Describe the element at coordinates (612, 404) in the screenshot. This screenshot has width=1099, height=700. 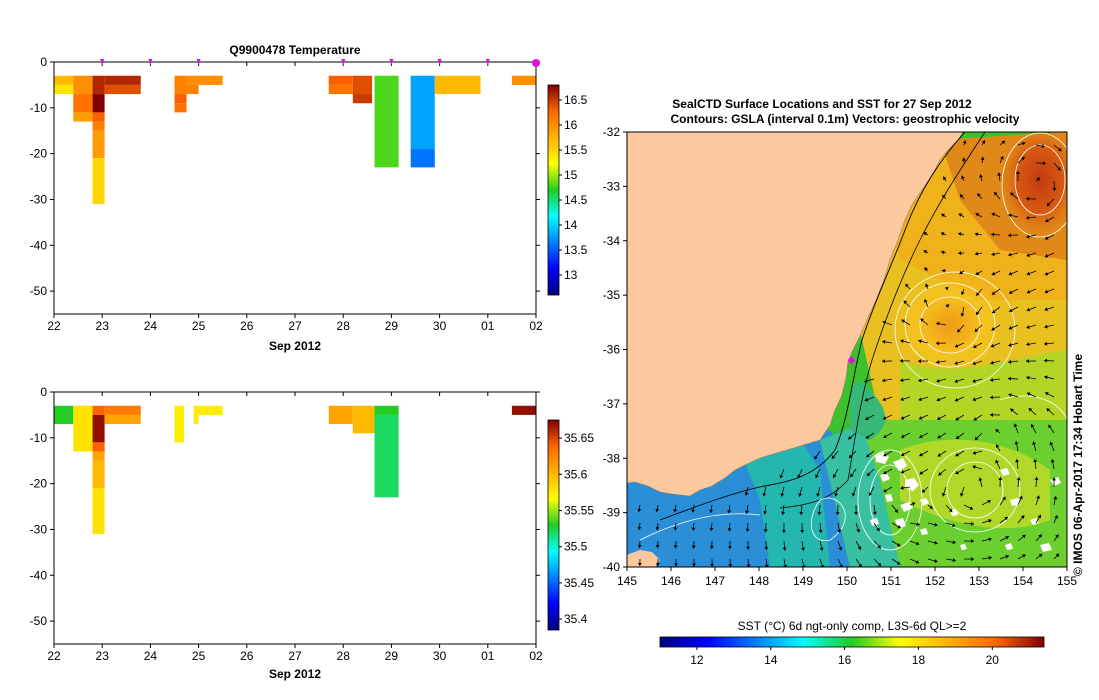
I see `latitude-tick-label: -37` at that location.